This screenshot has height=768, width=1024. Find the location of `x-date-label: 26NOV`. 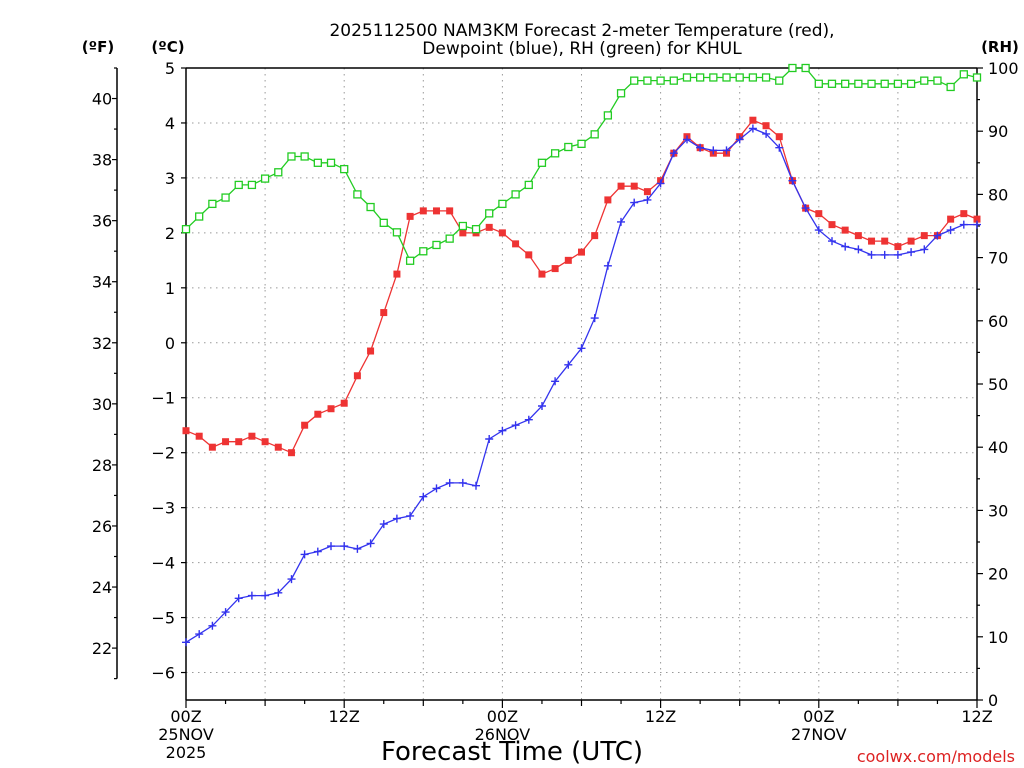

x-date-label: 26NOV is located at coordinates (503, 734).